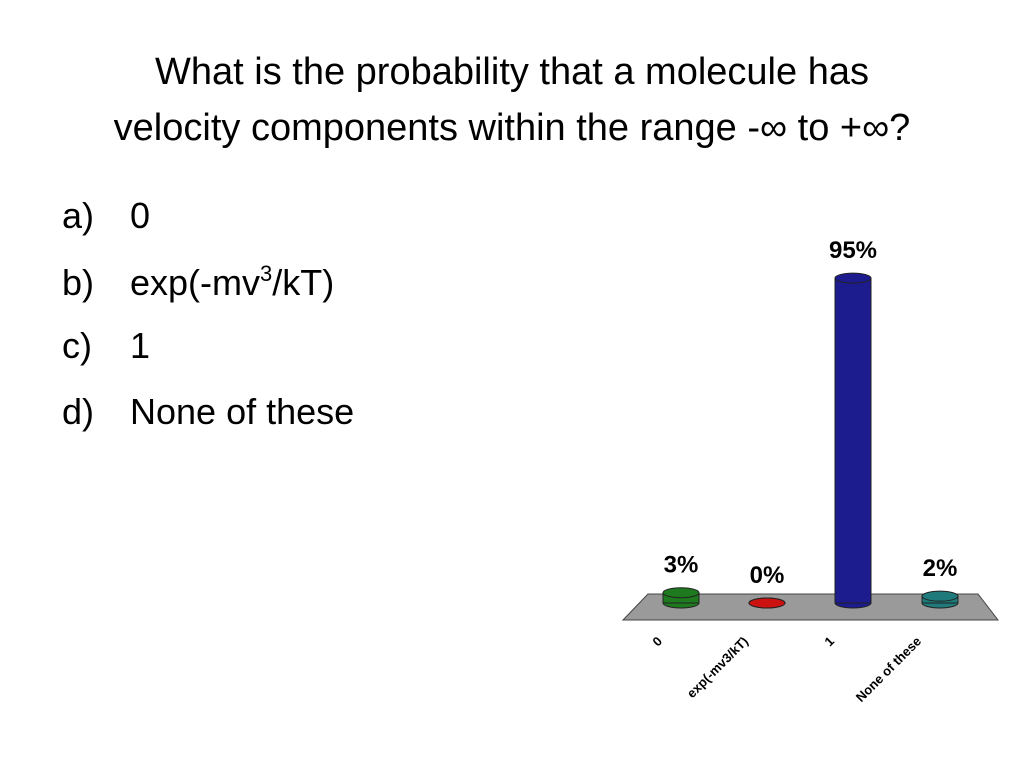  What do you see at coordinates (657, 642) in the screenshot?
I see `x-tick-label: 0` at bounding box center [657, 642].